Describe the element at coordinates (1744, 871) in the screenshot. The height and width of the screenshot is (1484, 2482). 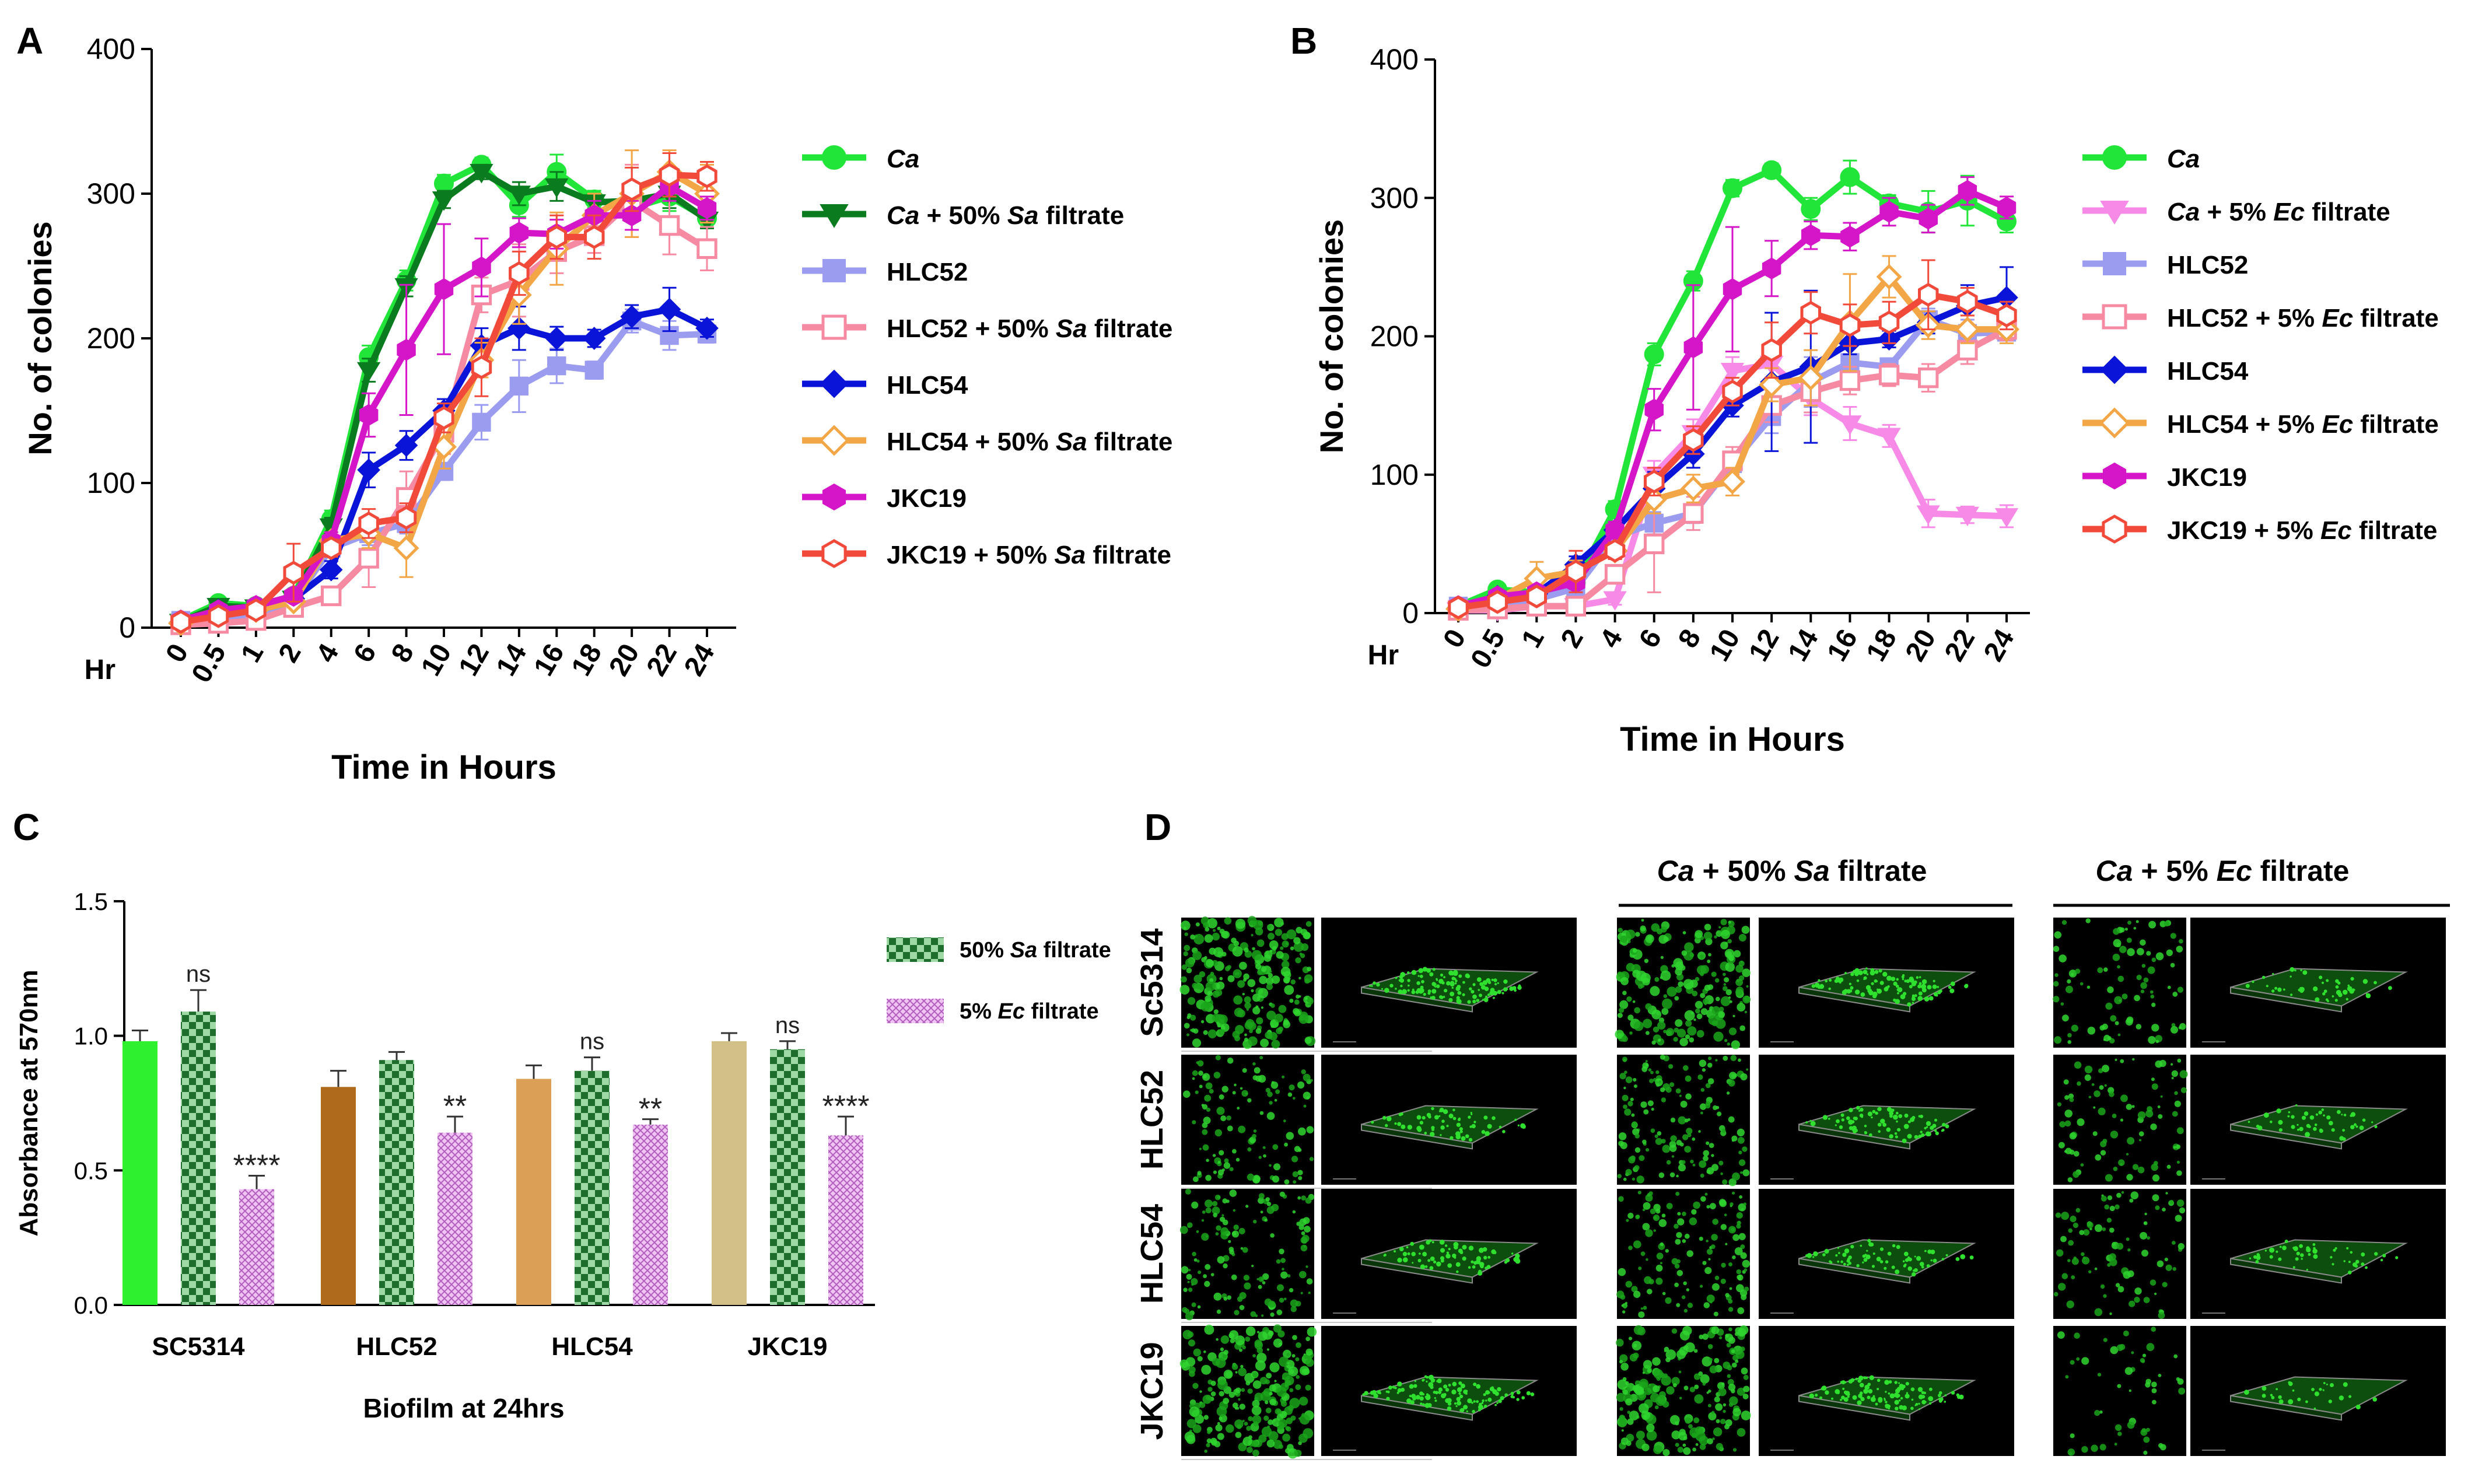
I see `header-sa-part: + 50%` at that location.